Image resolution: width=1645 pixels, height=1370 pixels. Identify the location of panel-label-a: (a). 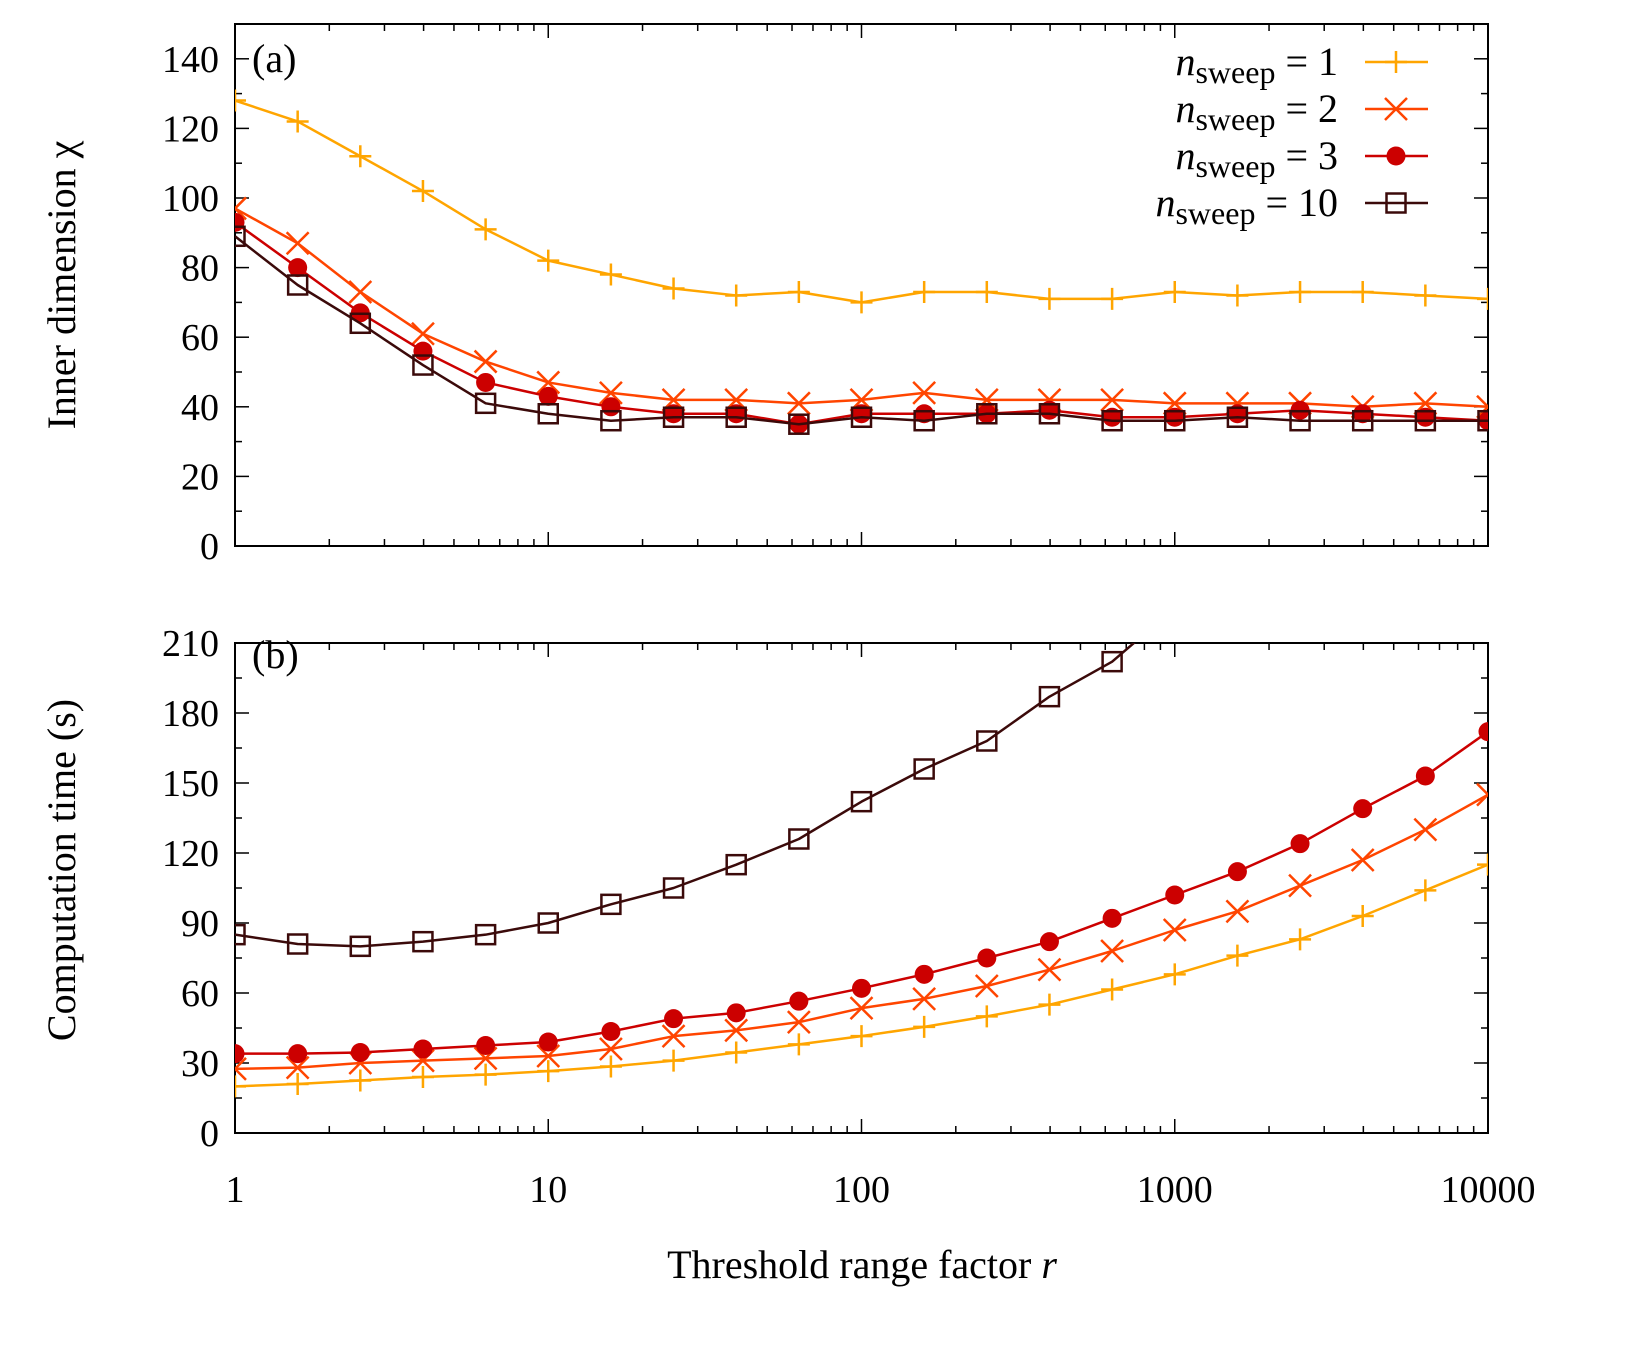
(274, 58).